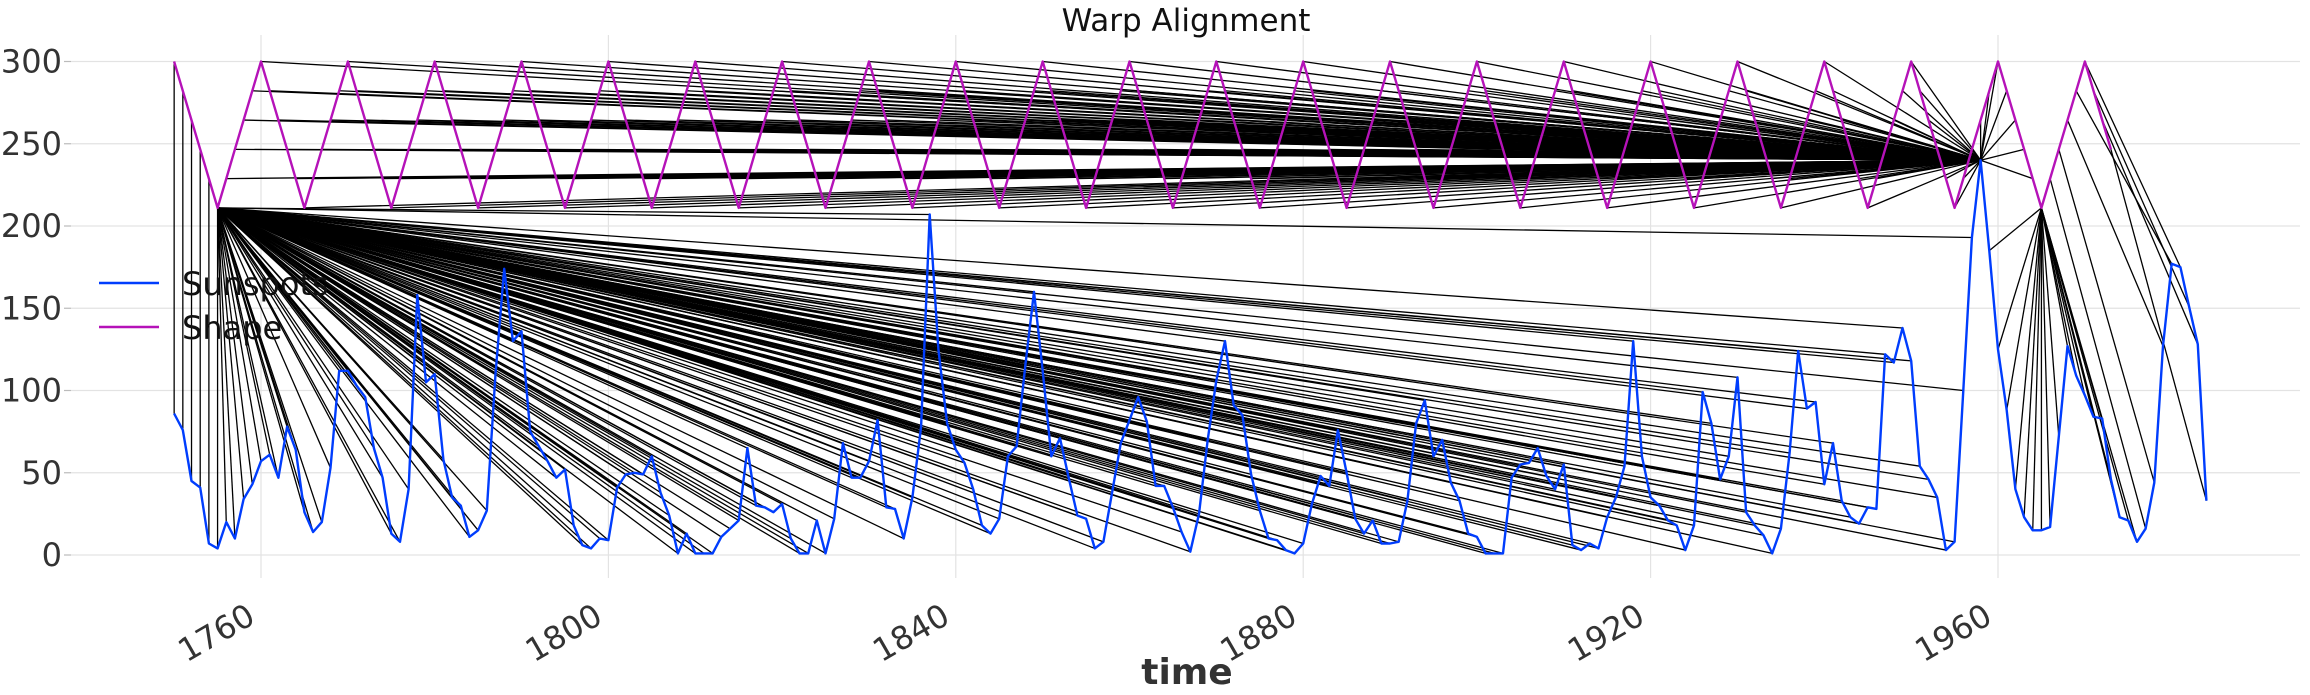 This screenshot has width=2310, height=695. What do you see at coordinates (31, 144) in the screenshot?
I see `y-tick-label: 250` at bounding box center [31, 144].